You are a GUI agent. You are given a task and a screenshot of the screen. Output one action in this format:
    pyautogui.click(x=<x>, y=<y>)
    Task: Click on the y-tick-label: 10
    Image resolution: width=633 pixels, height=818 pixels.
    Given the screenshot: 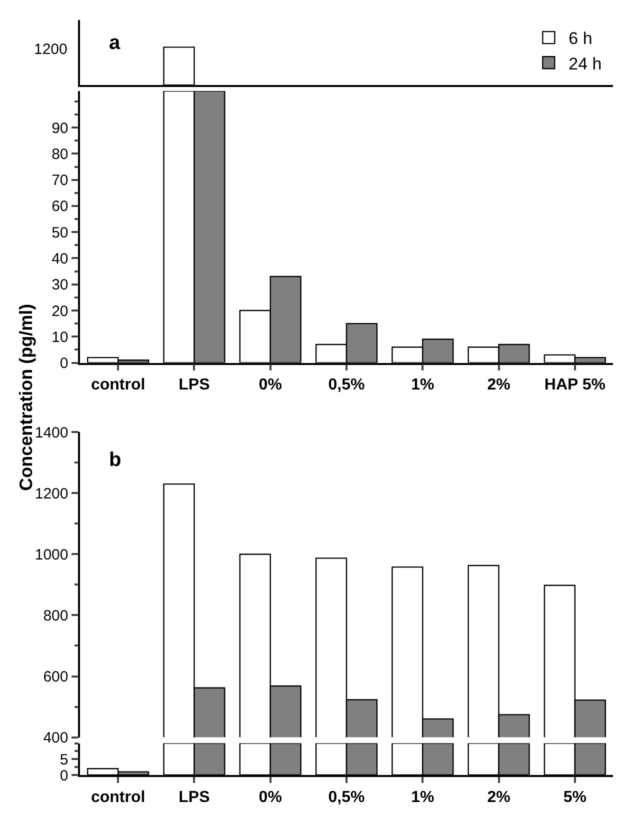 What is the action you would take?
    pyautogui.click(x=60, y=337)
    